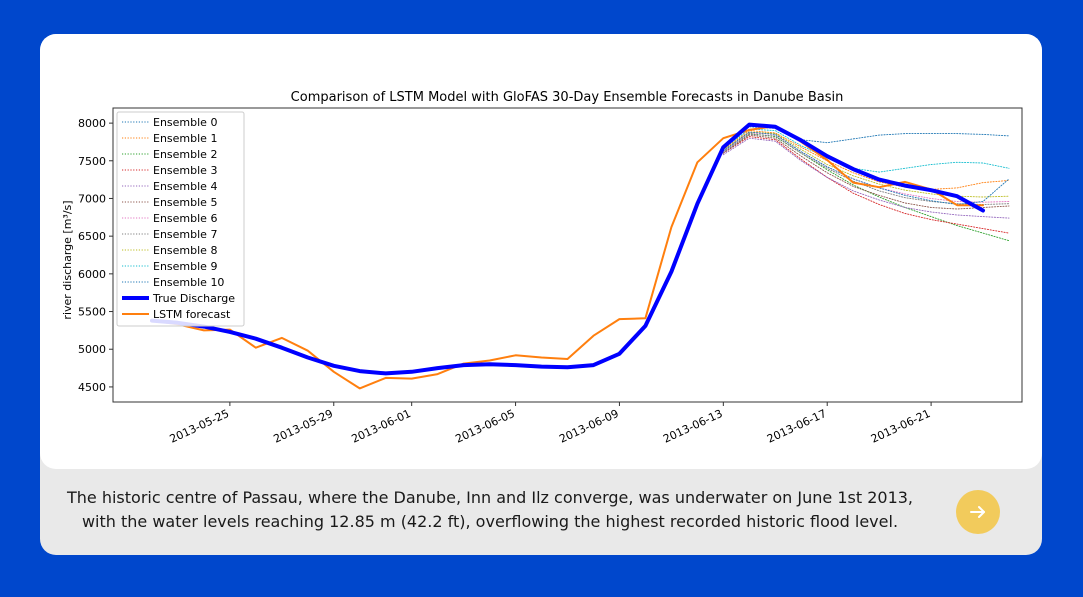  What do you see at coordinates (900, 426) in the screenshot?
I see `x-tick-label: 2013-06-21` at bounding box center [900, 426].